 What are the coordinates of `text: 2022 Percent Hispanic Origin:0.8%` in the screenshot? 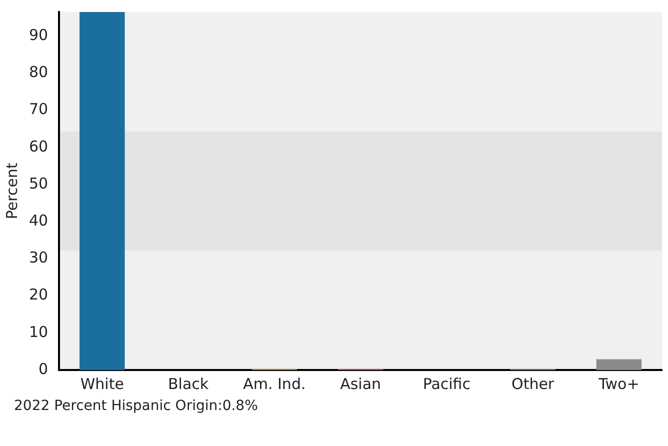 It's located at (136, 406).